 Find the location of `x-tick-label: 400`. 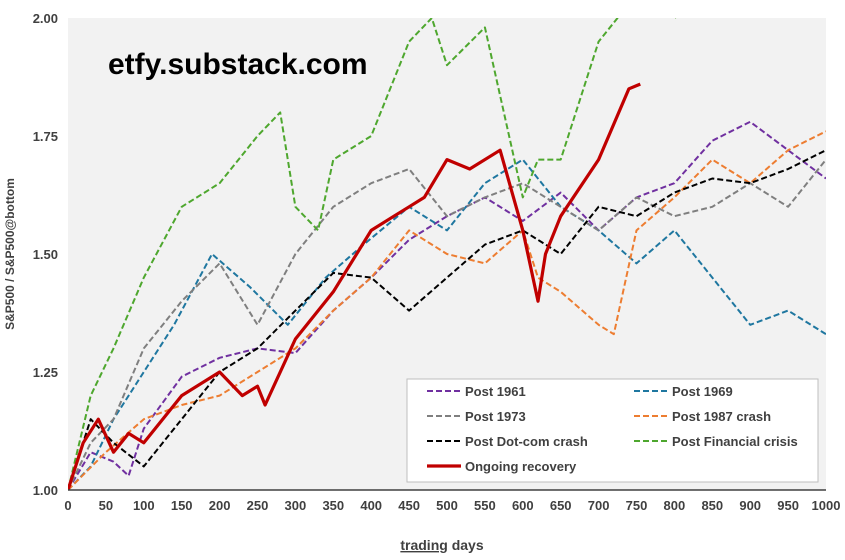

x-tick-label: 400 is located at coordinates (371, 505).